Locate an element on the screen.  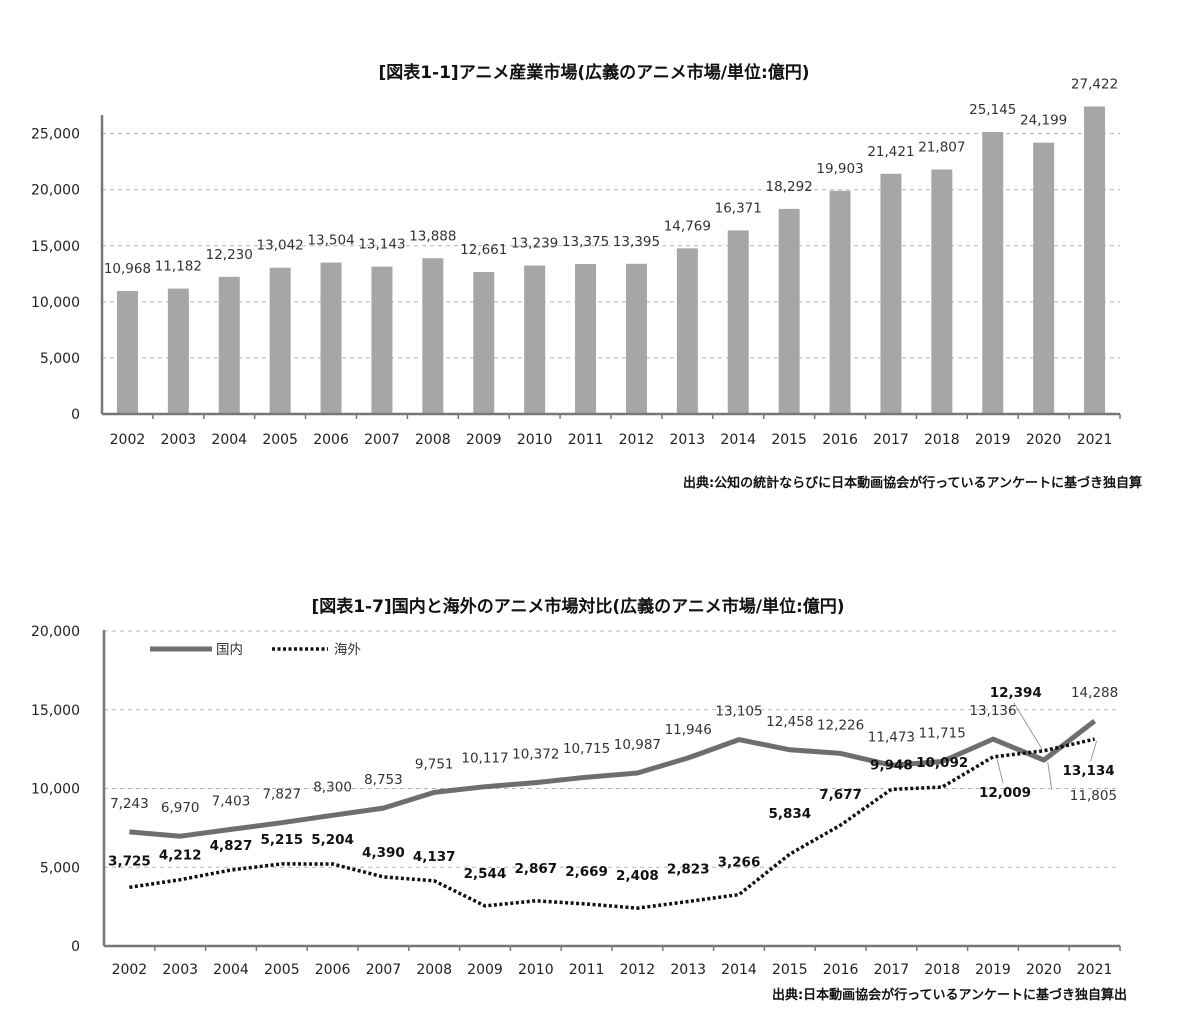
bar-value-label-2021: 27,422 is located at coordinates (1094, 84).